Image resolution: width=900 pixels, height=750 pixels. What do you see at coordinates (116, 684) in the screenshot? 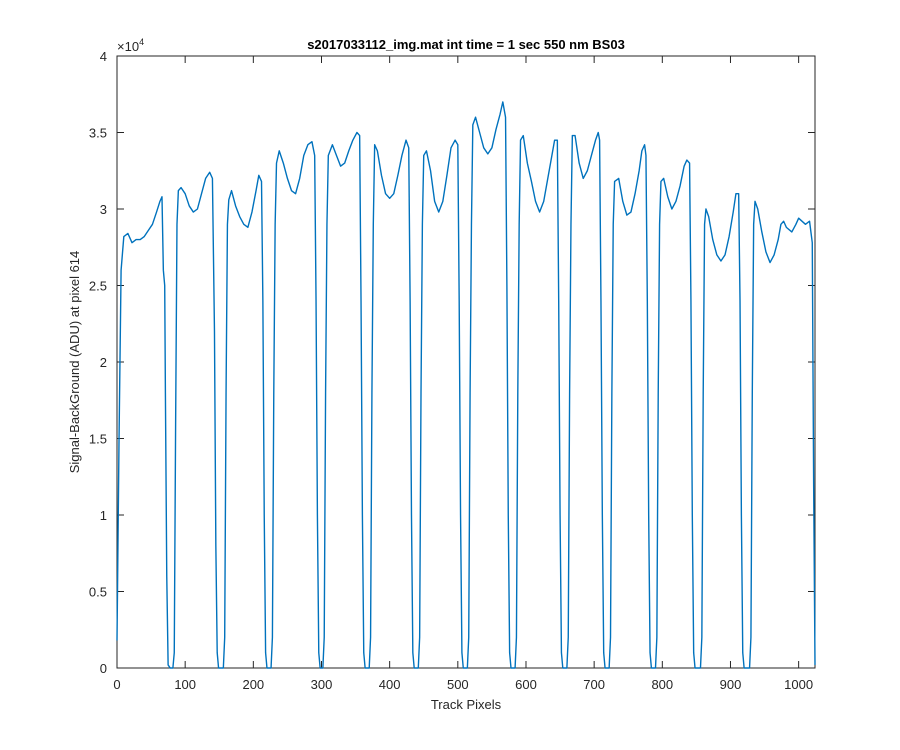
I see `x-tick-label: 0` at bounding box center [116, 684].